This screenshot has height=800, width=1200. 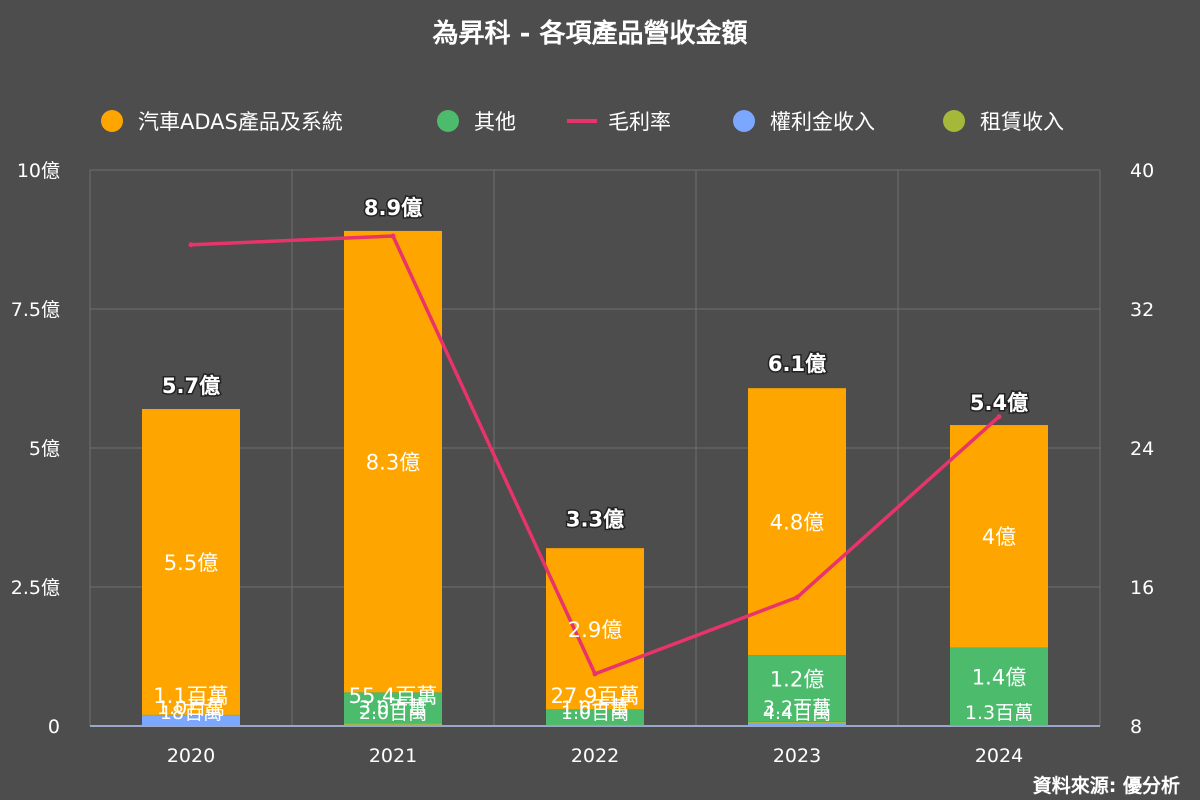 What do you see at coordinates (595, 713) in the screenshot?
I see `segment-label-royalty: 1.0百萬` at bounding box center [595, 713].